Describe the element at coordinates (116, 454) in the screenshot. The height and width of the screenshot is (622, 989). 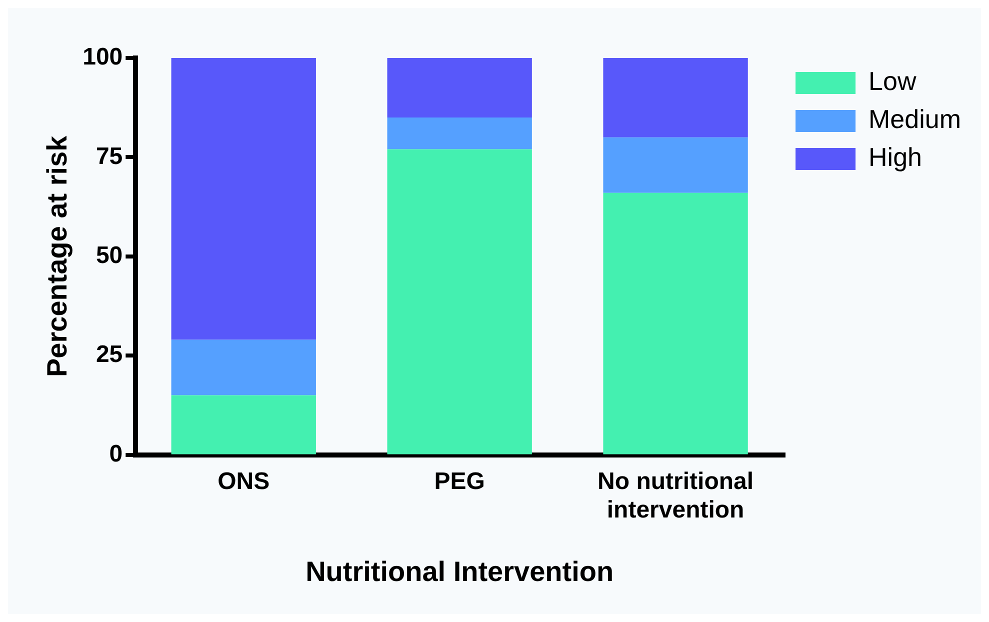
I see `y-tick-label: 0` at that location.